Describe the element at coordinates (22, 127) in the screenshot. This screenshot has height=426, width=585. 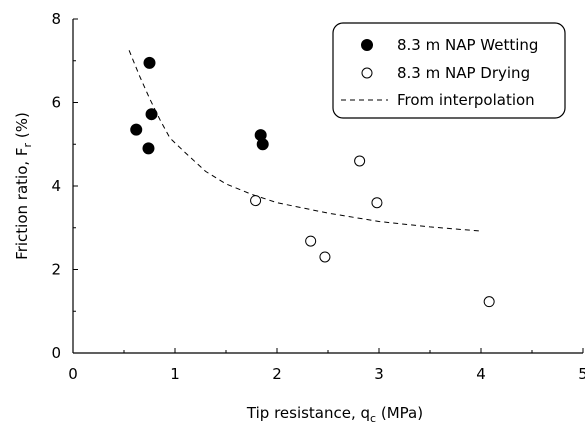
I see `y-axis-title-unit: (%)` at that location.